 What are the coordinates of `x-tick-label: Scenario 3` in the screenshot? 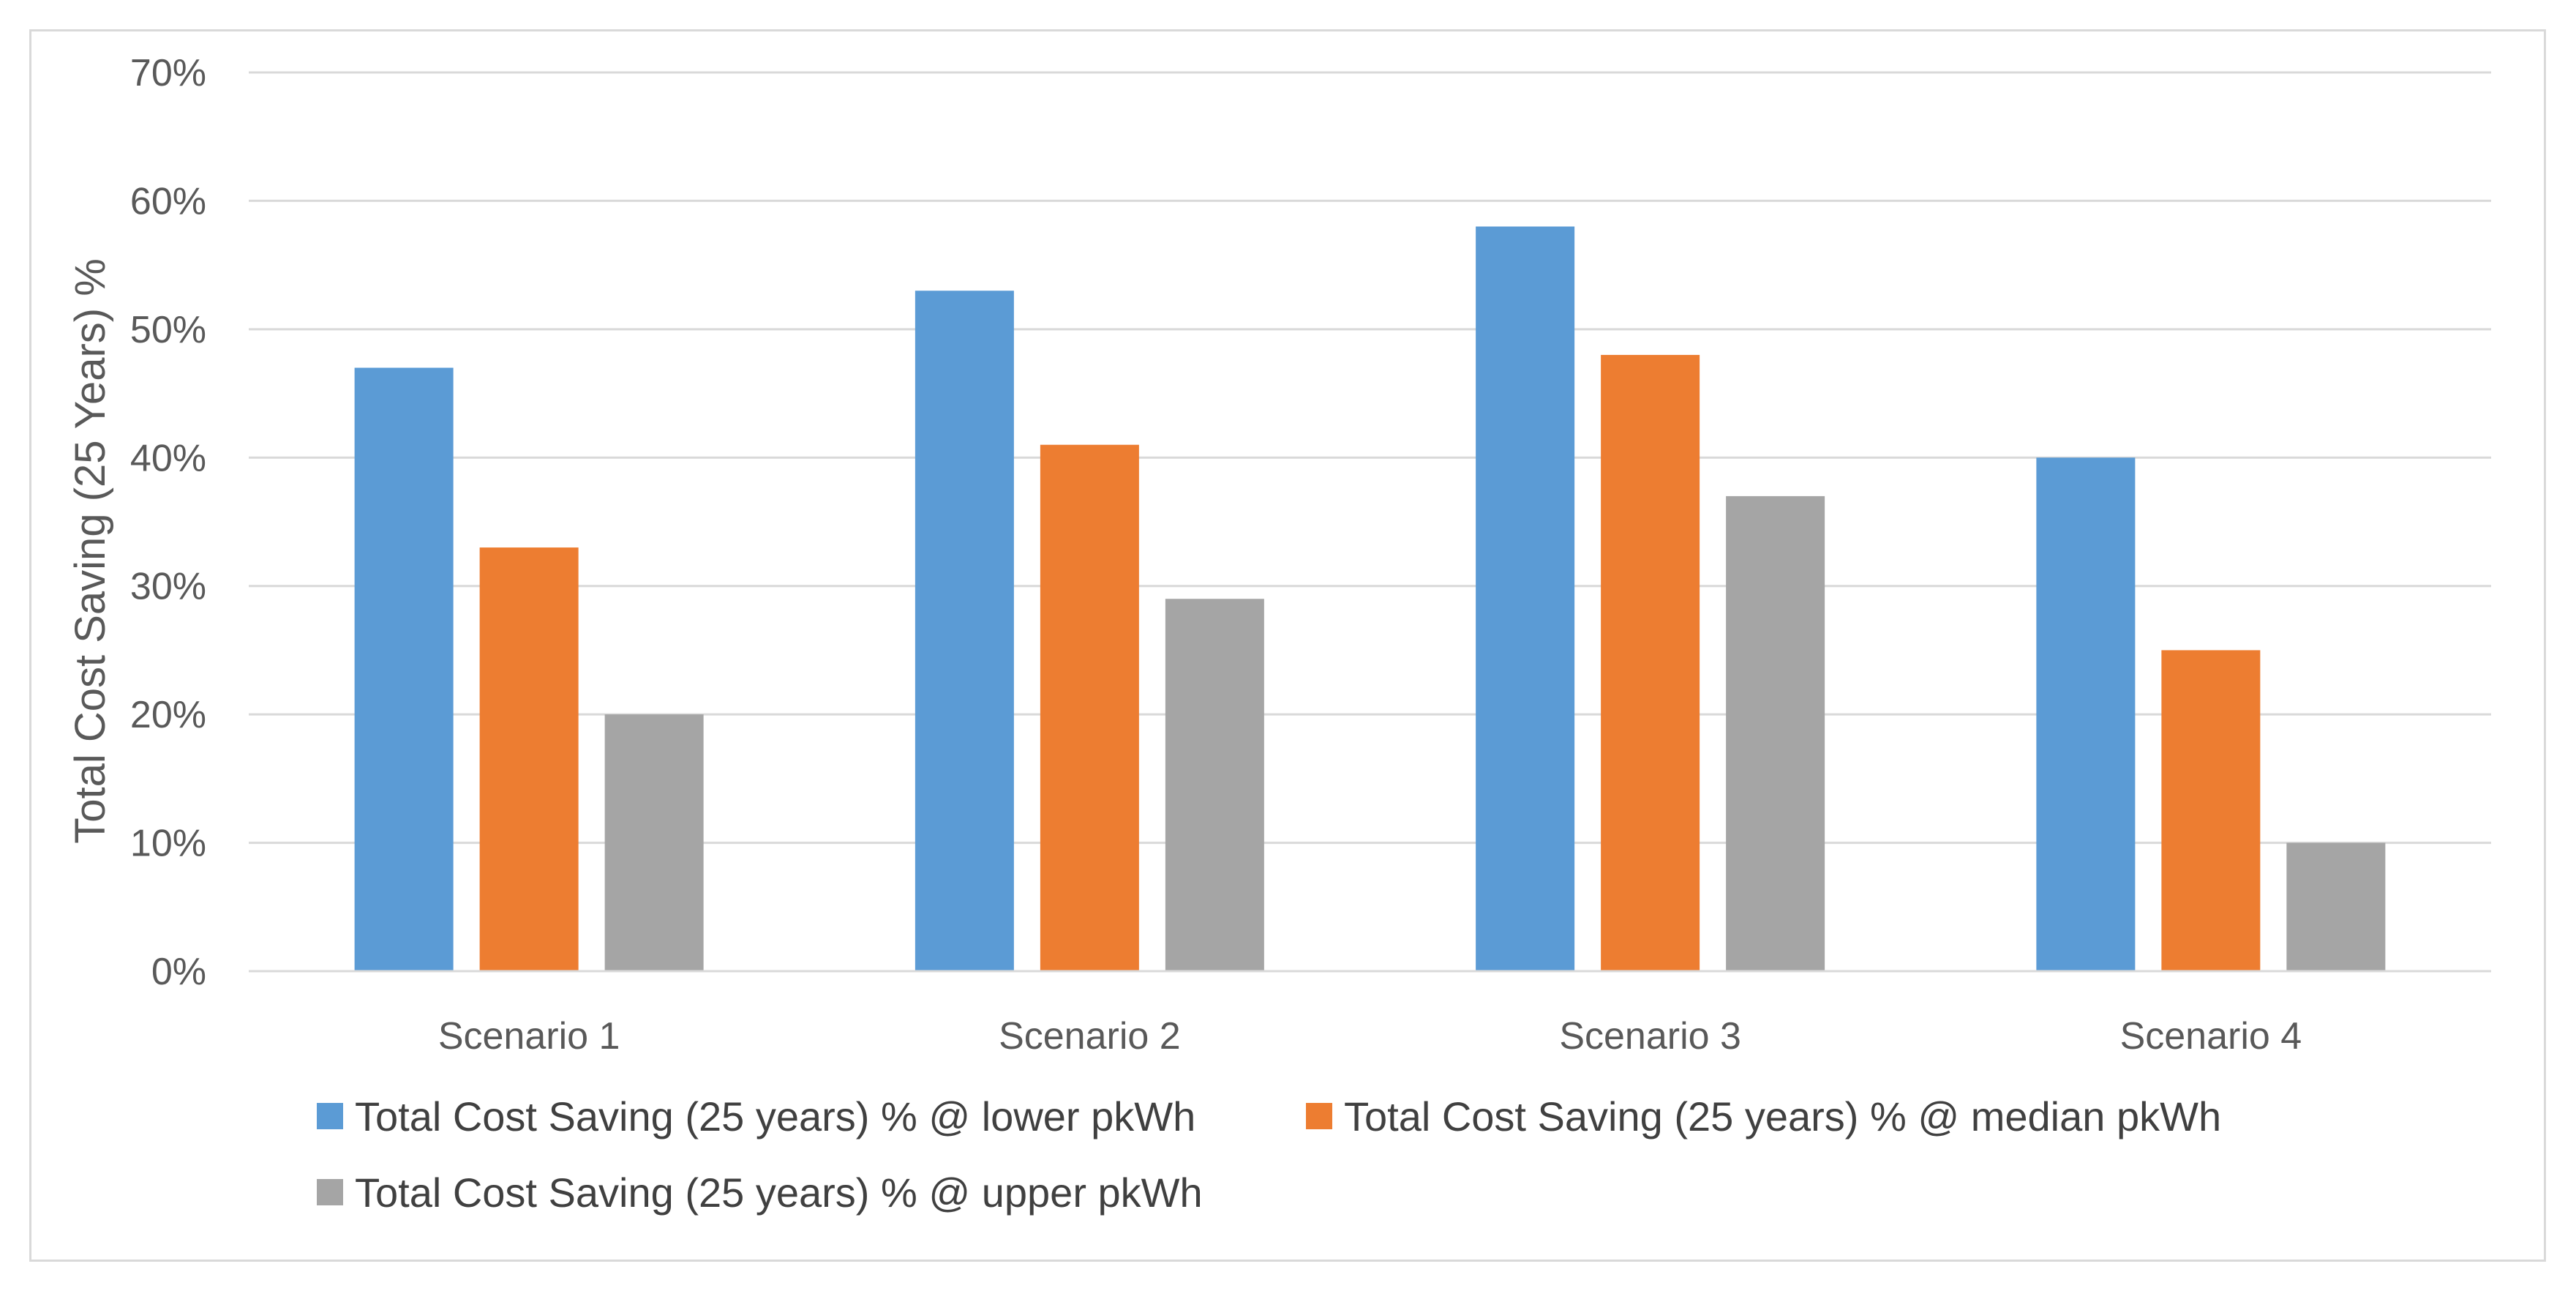 It's located at (1650, 1036).